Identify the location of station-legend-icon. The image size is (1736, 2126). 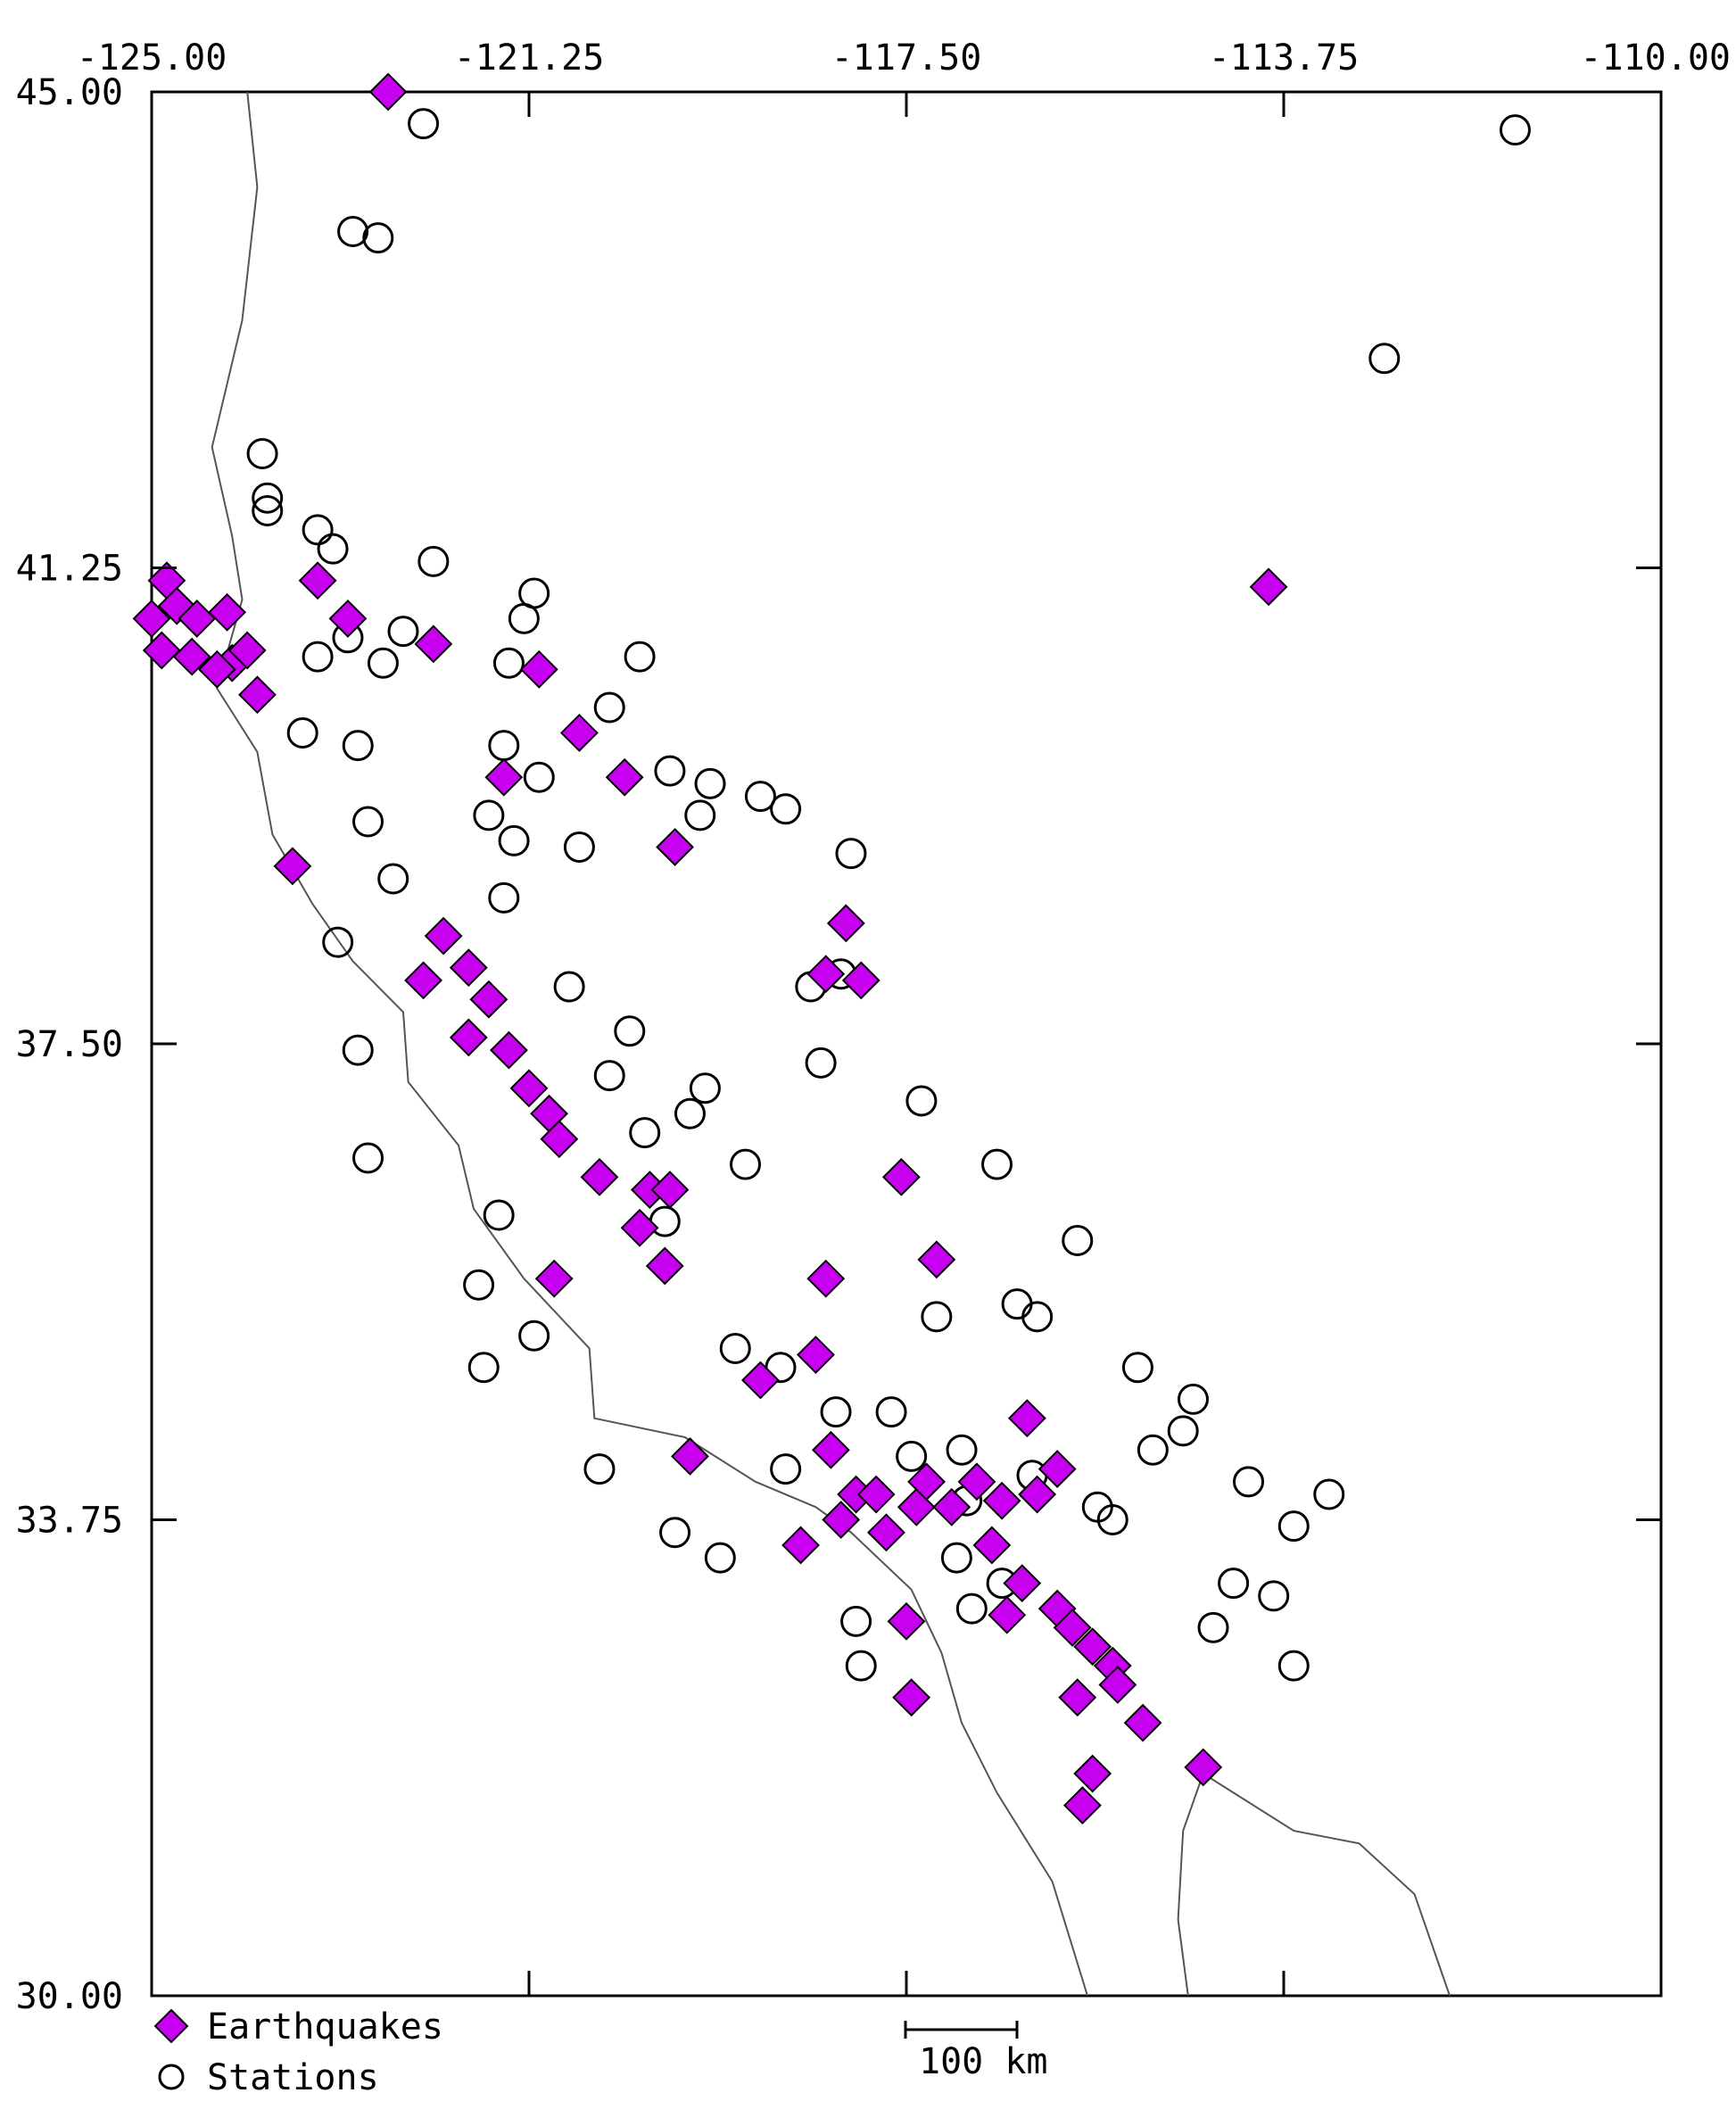
(171, 2077).